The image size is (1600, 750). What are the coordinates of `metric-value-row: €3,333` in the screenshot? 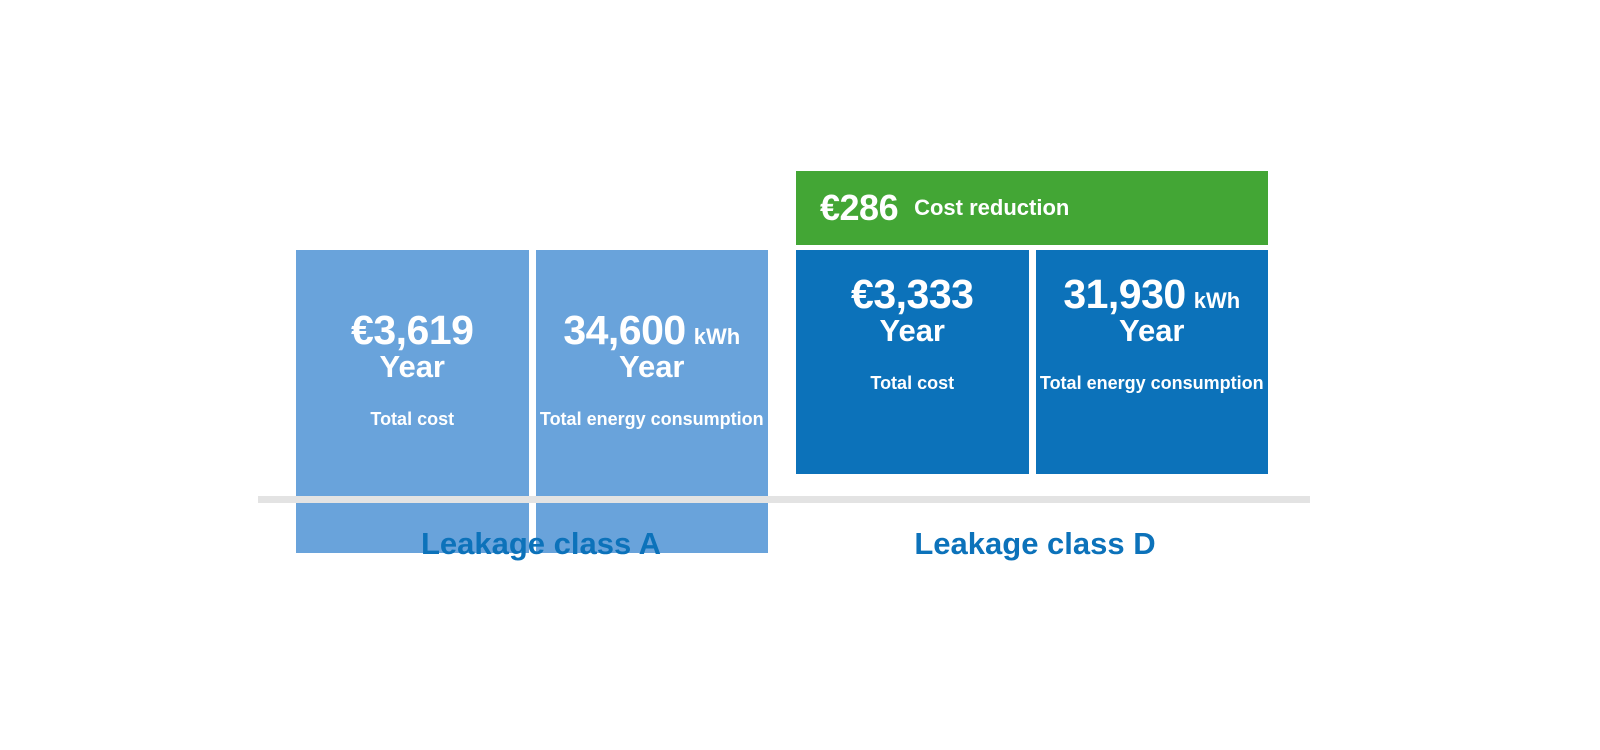 It's located at (912, 294).